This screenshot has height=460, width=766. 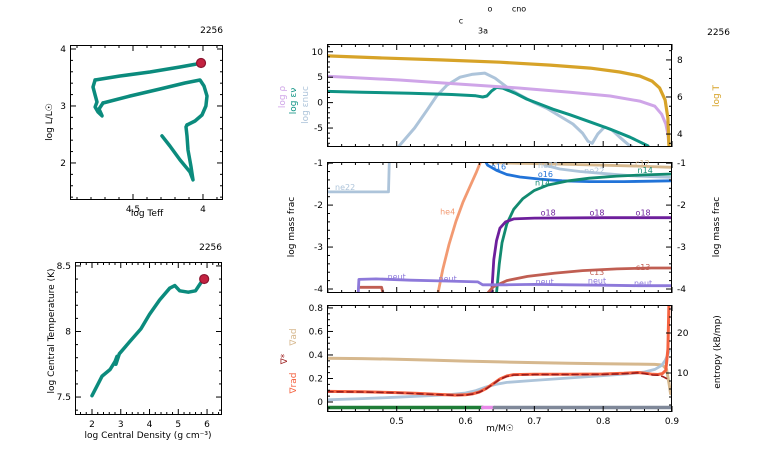 I want to click on panel-trho: 2 3 4 5 6 7.5 8 8.5, so click(x=139, y=346).